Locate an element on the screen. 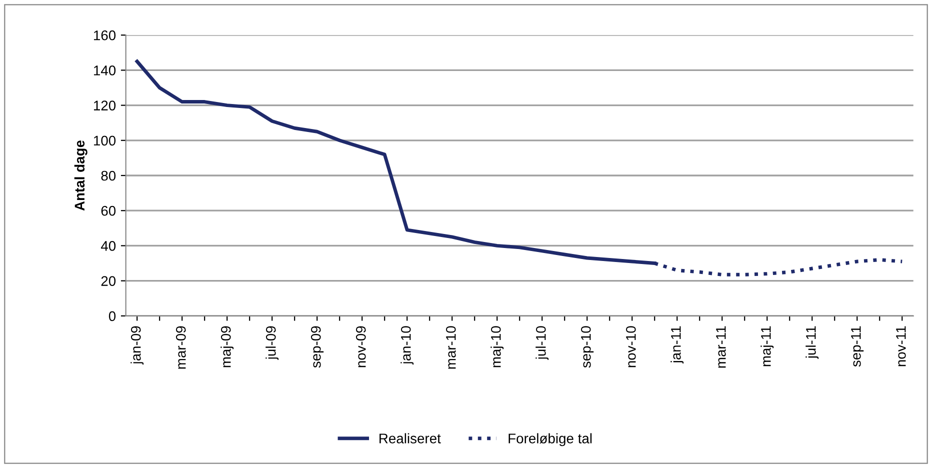 The image size is (932, 468). y-tick-label: 40 is located at coordinates (108, 246).